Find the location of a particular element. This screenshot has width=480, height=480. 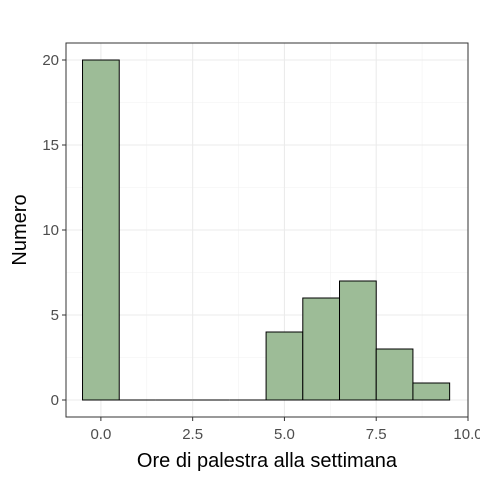

y-tick-label: 5 is located at coordinates (55, 315).